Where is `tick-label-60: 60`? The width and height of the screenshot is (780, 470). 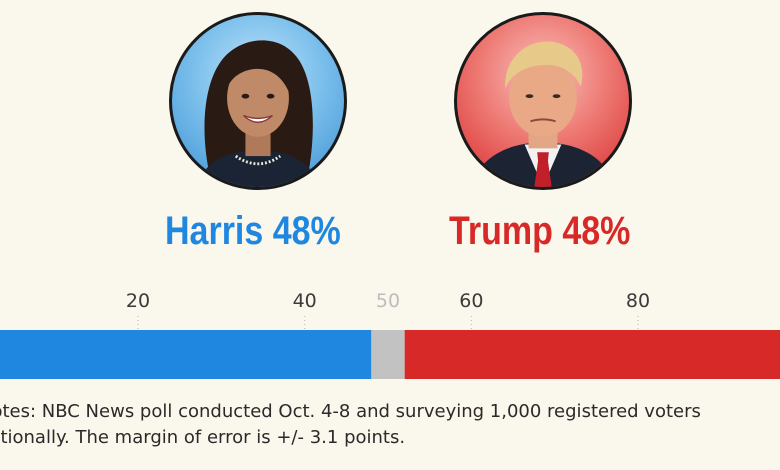 tick-label-60: 60 is located at coordinates (471, 301).